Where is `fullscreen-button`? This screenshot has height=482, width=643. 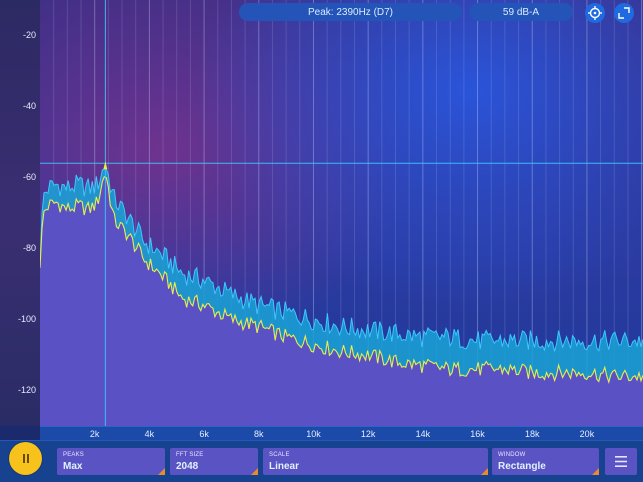
fullscreen-button is located at coordinates (624, 13).